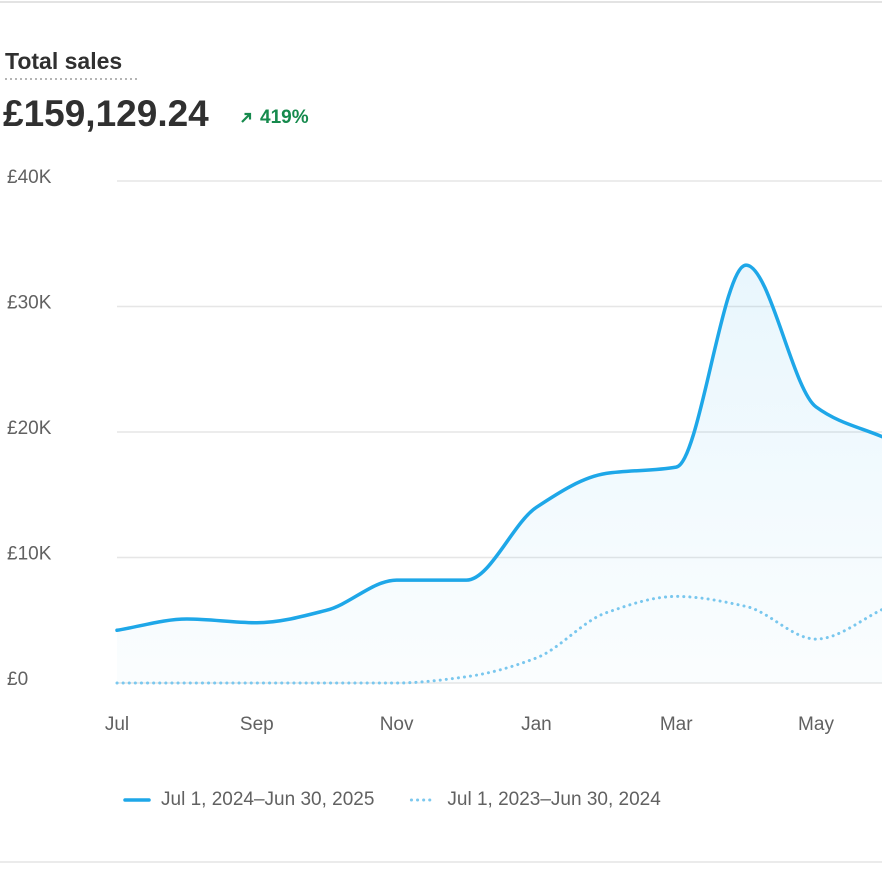  What do you see at coordinates (29, 303) in the screenshot?
I see `y-tick-label: £30K` at bounding box center [29, 303].